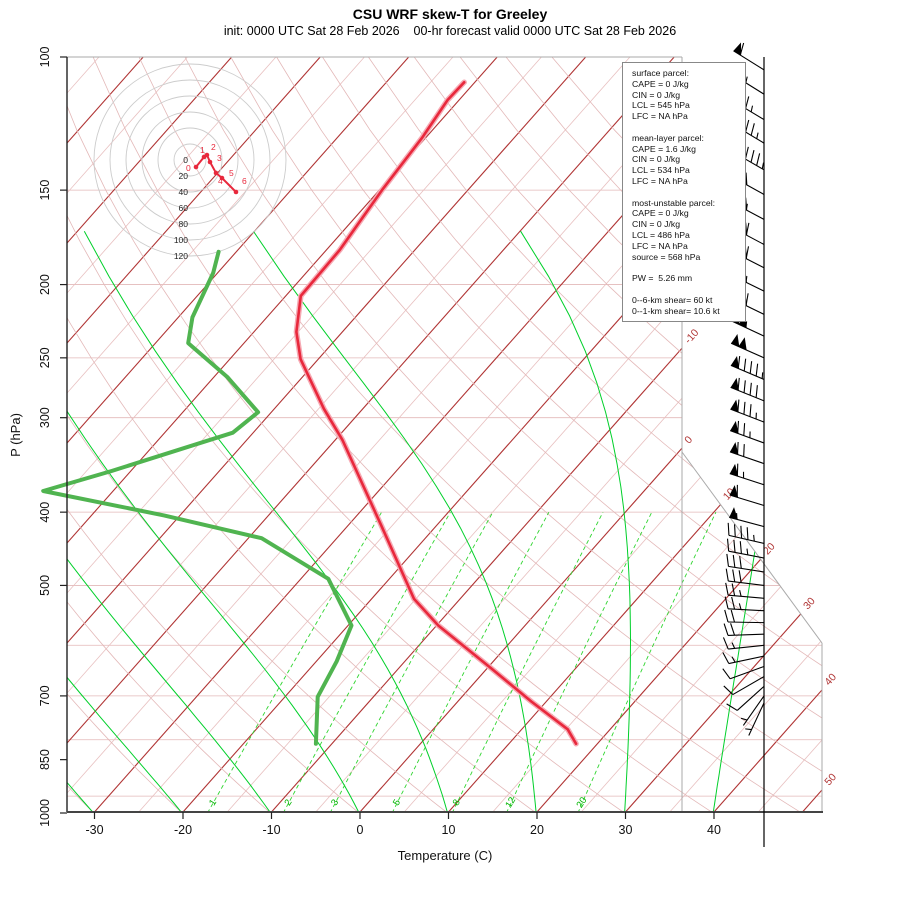 The width and height of the screenshot is (900, 900). Describe the element at coordinates (45, 284) in the screenshot. I see `y-tick-label: 200` at that location.